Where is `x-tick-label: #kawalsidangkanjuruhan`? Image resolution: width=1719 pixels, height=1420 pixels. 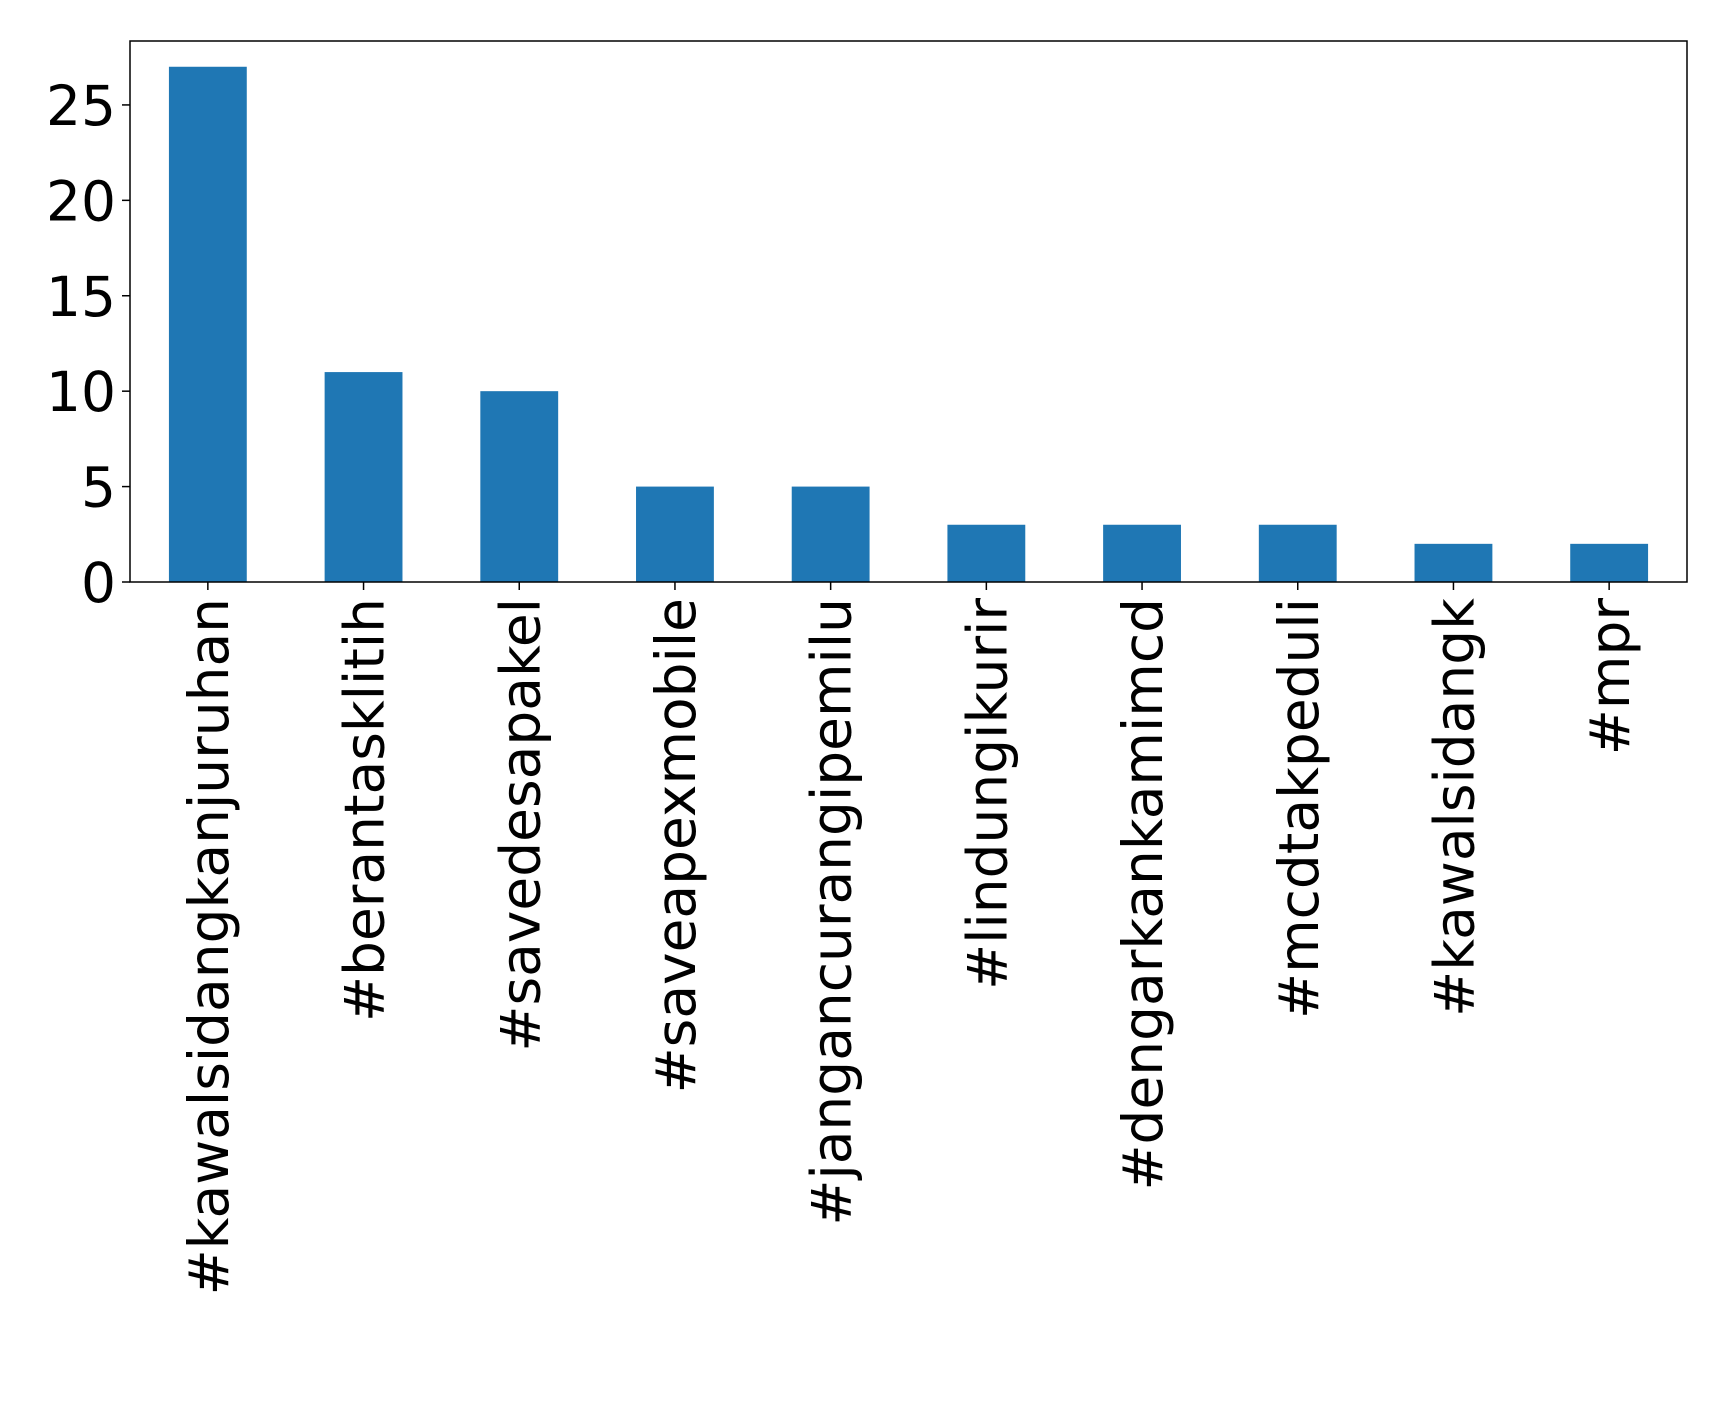 x-tick-label: #kawalsidangkanjuruhan is located at coordinates (209, 946).